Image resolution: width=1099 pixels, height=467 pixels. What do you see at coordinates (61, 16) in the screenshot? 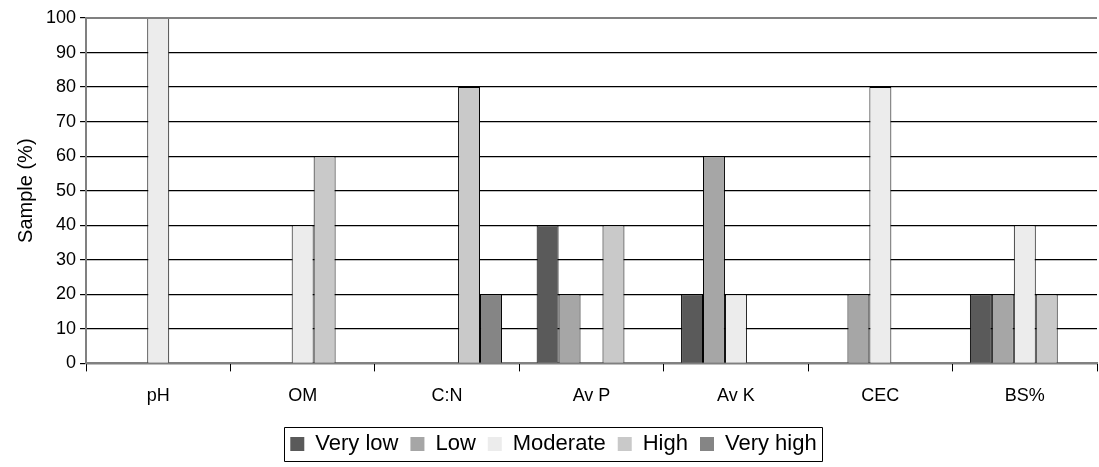
I see `y-tick-label: 100` at bounding box center [61, 16].